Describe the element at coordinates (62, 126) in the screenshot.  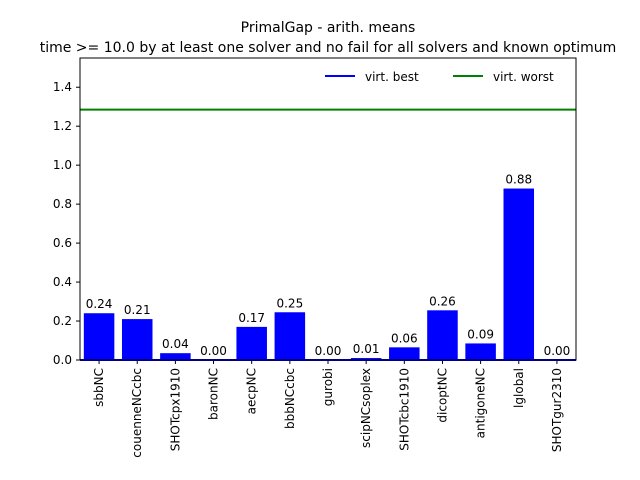
I see `y-tick-label: 1.2` at that location.